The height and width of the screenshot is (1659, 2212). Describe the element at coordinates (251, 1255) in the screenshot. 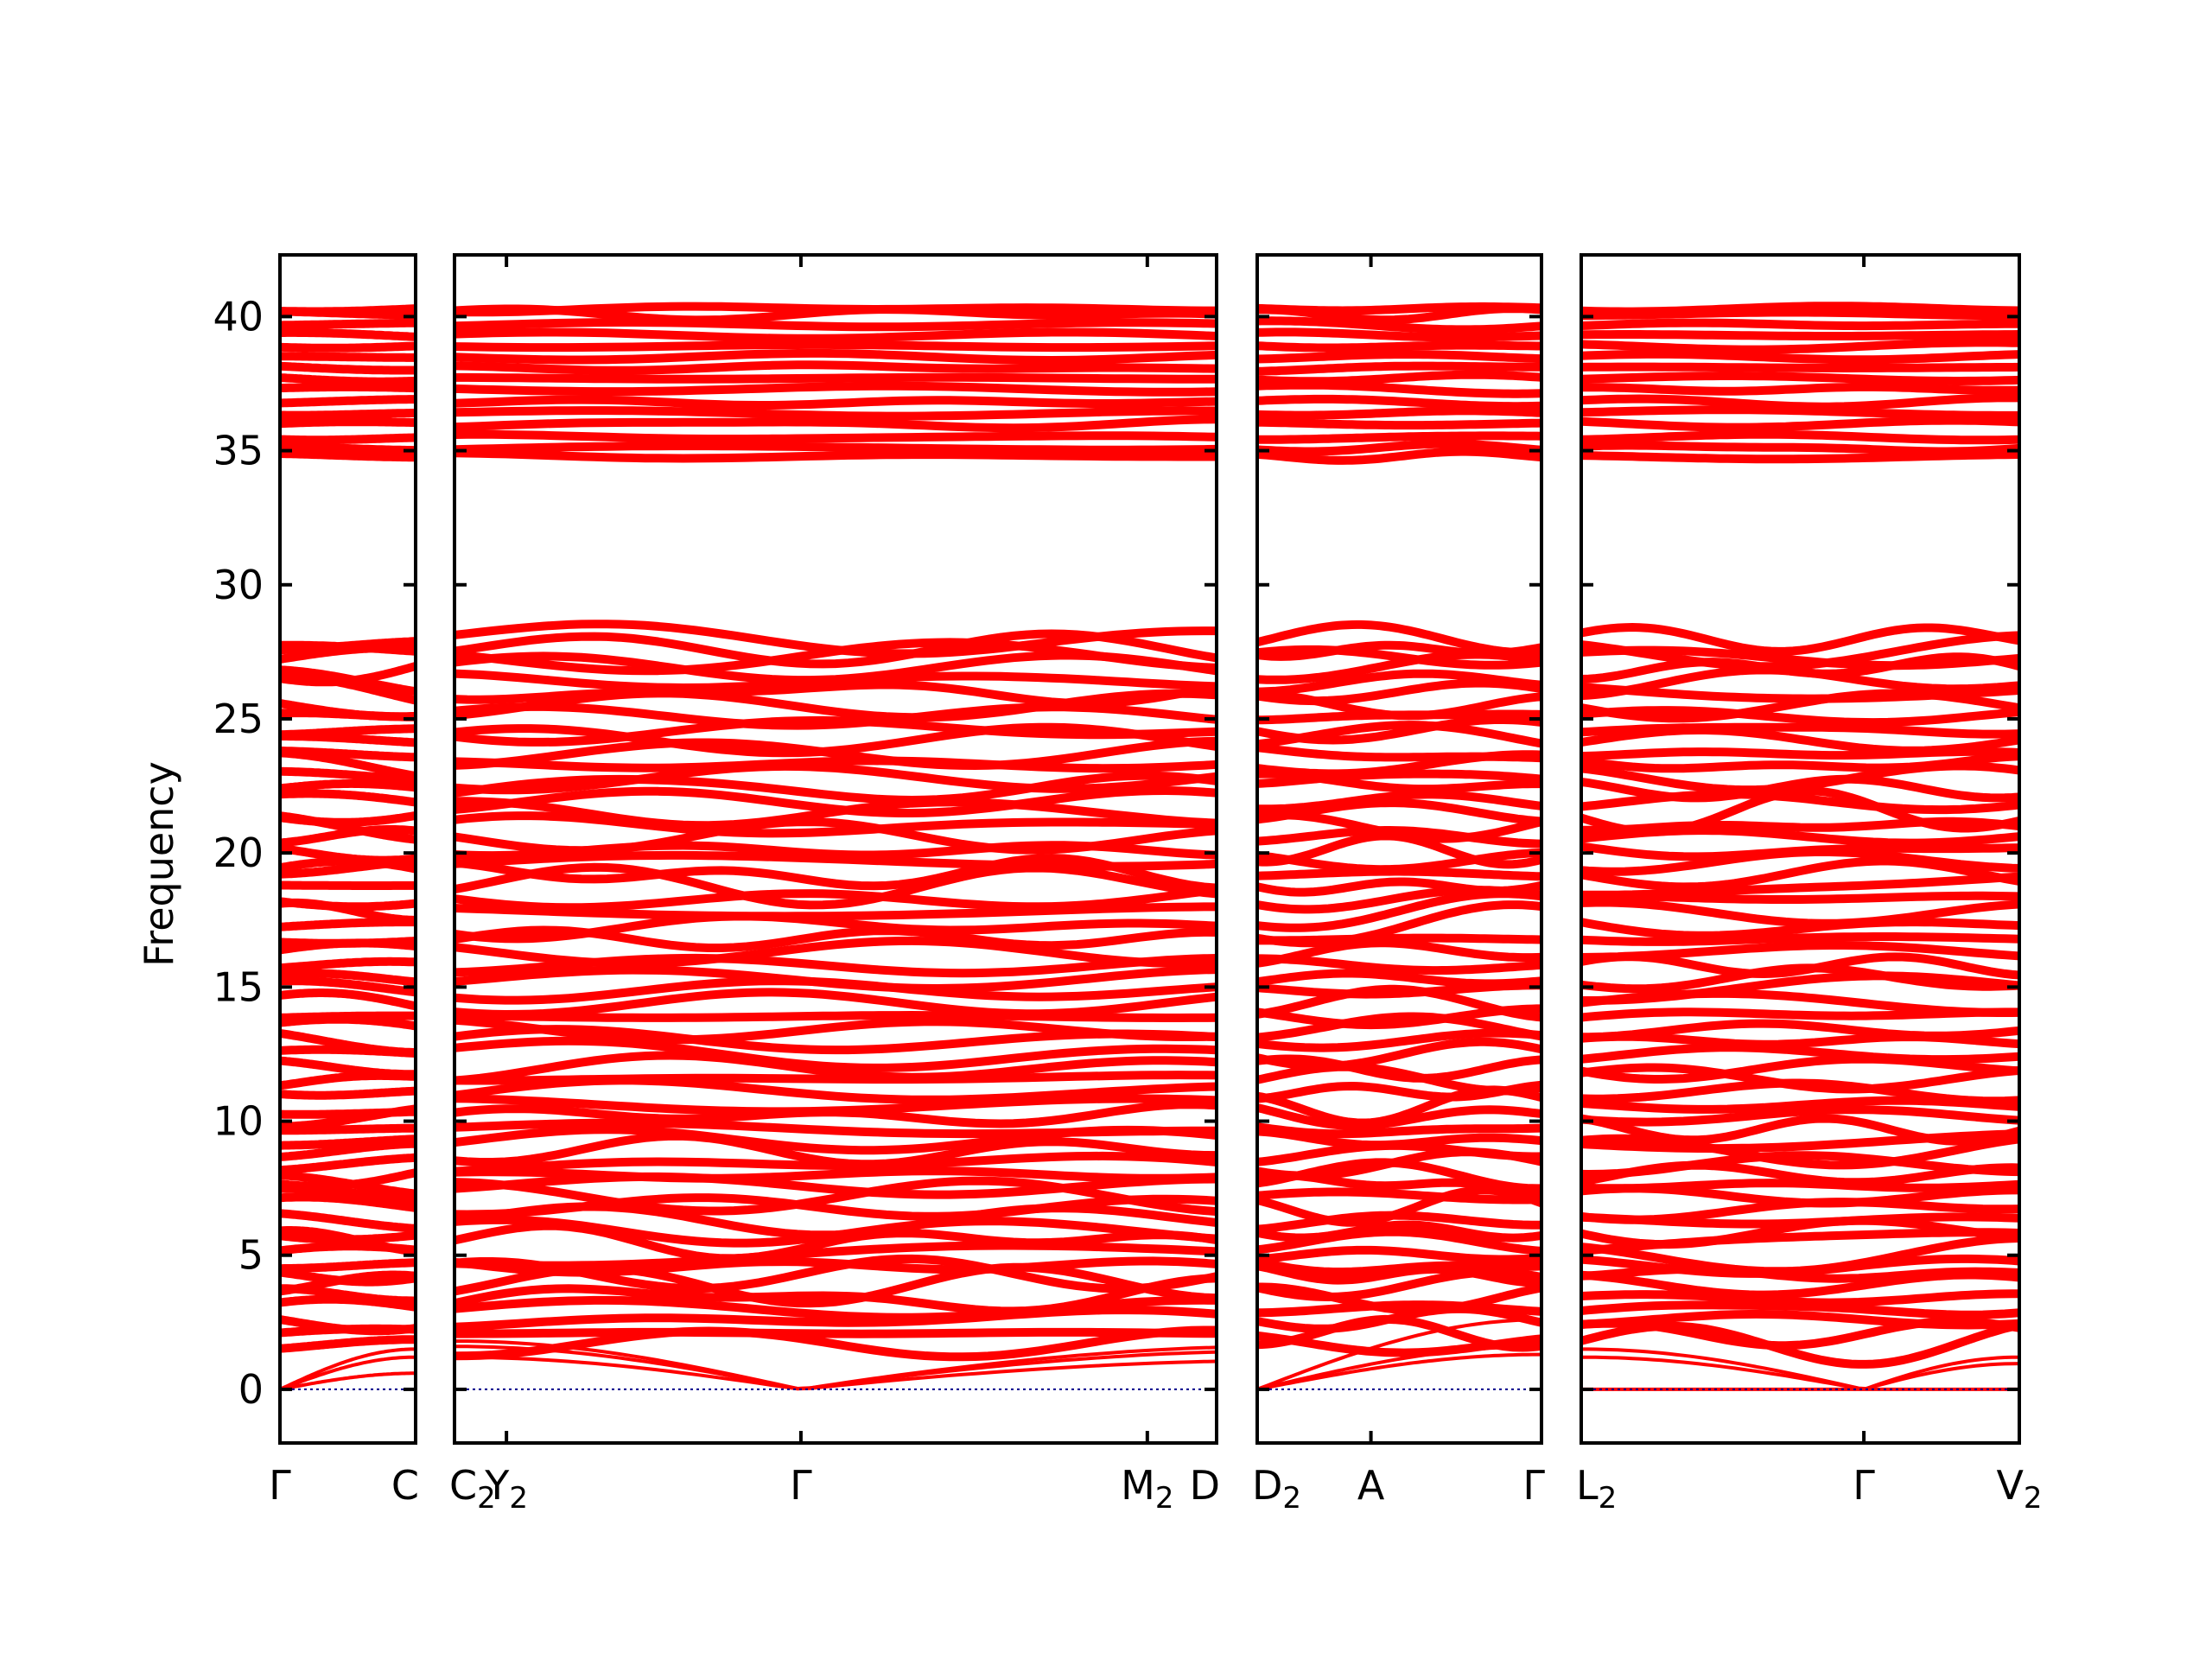

I see `y-tick-label: 5` at that location.